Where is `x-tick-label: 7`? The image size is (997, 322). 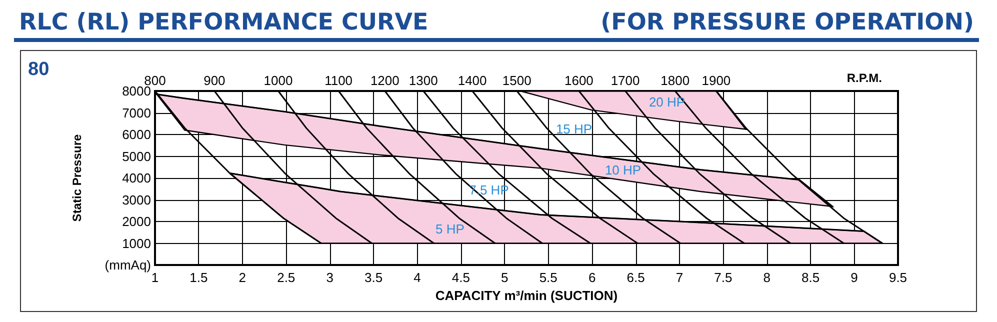 x-tick-label: 7 is located at coordinates (680, 277).